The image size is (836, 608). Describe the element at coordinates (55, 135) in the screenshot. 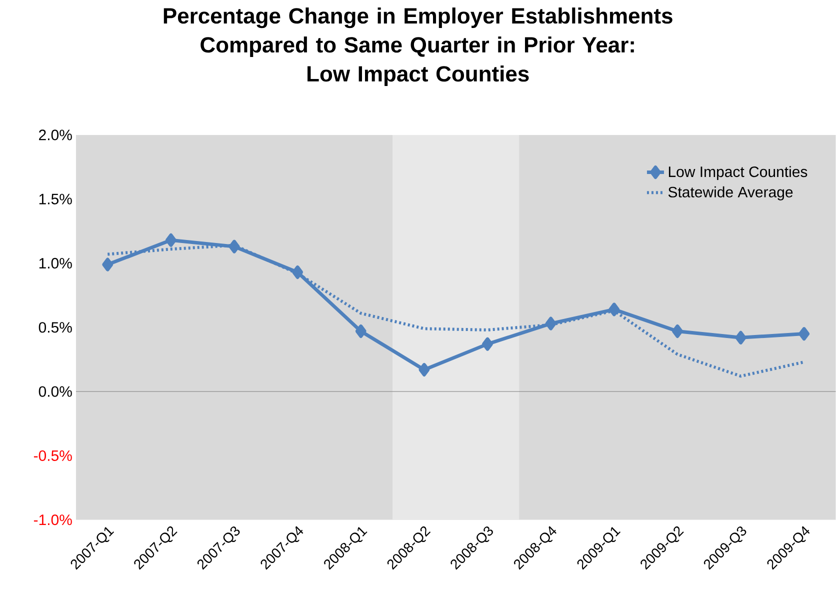

I see `y-tick-label: 2.0%` at that location.